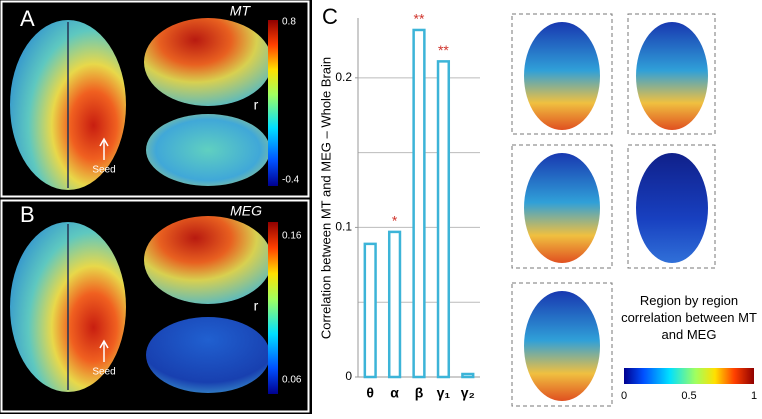 The height and width of the screenshot is (419, 762). I want to click on panel-letter: B, so click(27, 214).